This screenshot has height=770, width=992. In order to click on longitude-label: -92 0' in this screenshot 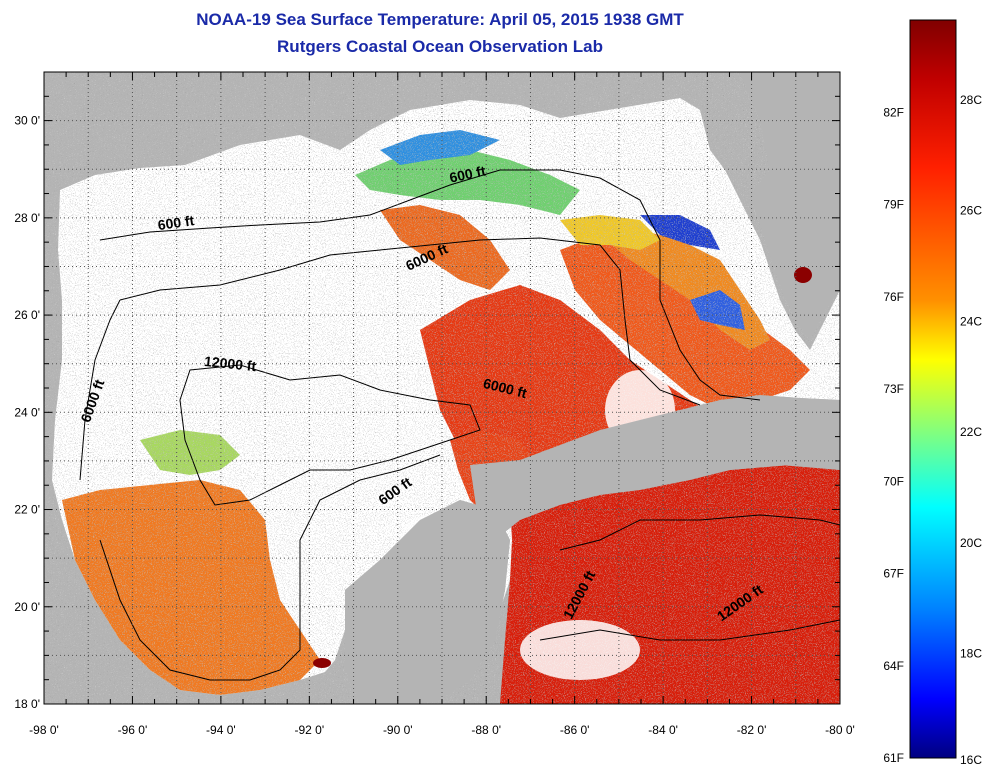, I will do `click(310, 730)`.